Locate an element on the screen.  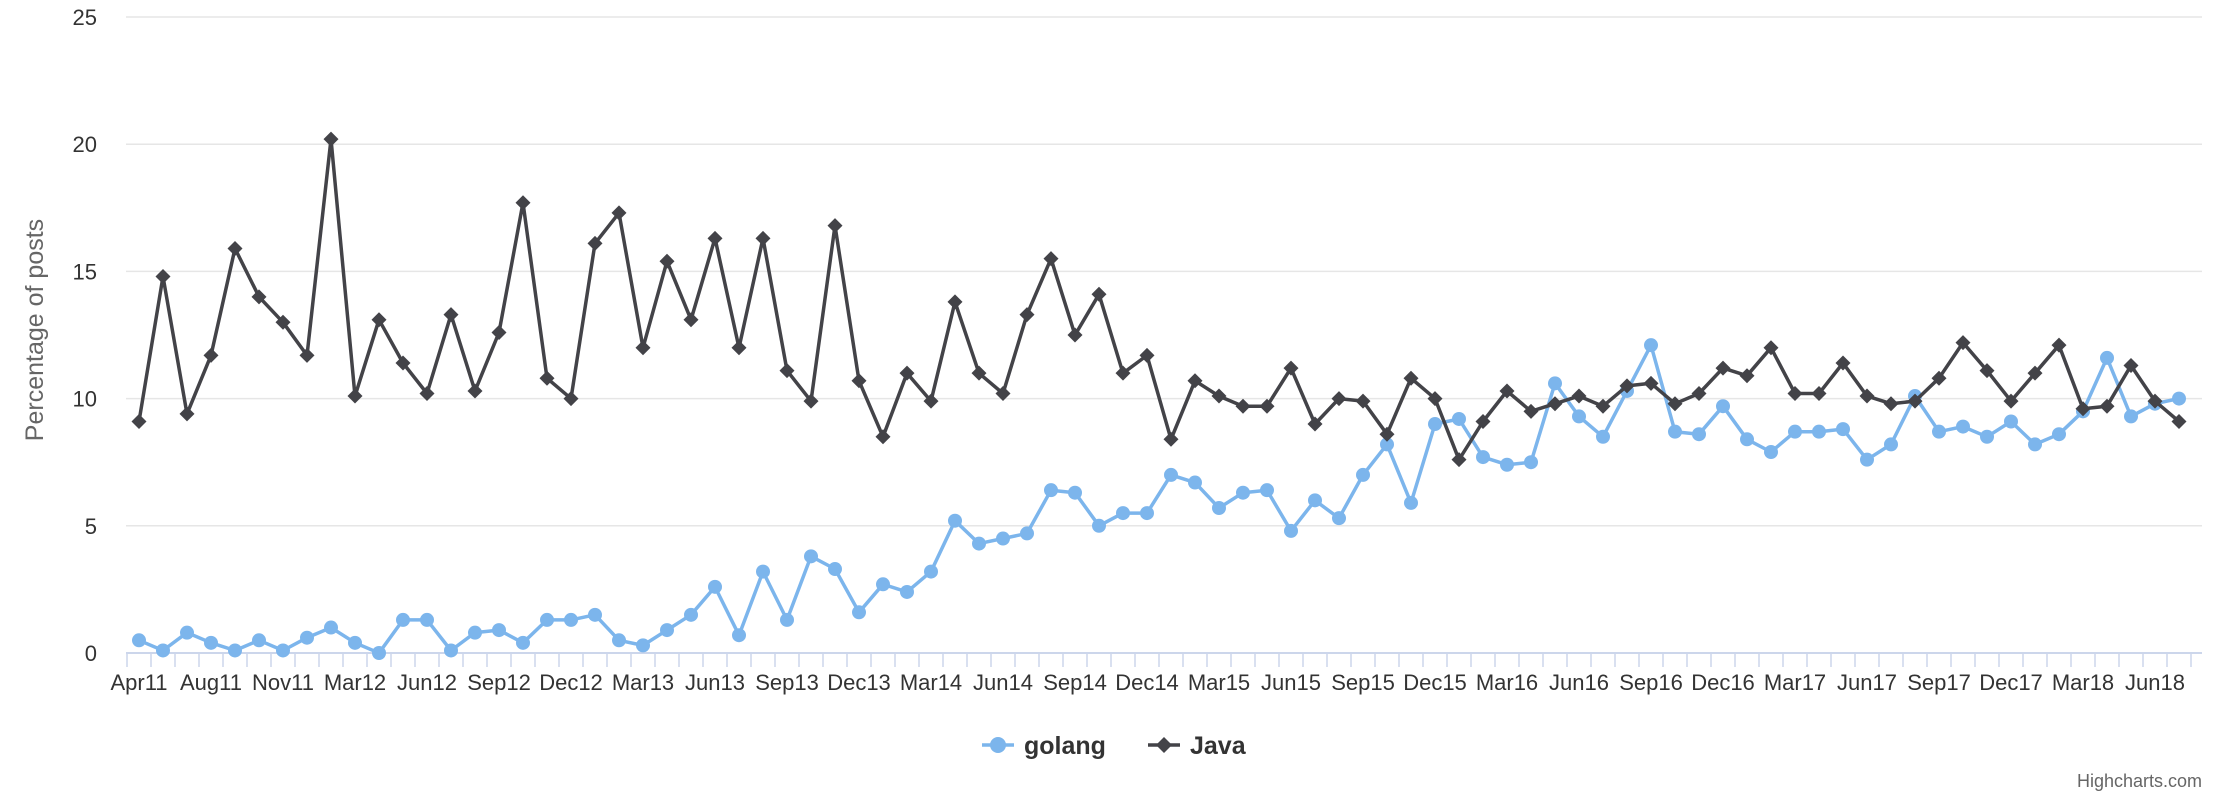
x-tick-label: Dec16 is located at coordinates (1723, 682).